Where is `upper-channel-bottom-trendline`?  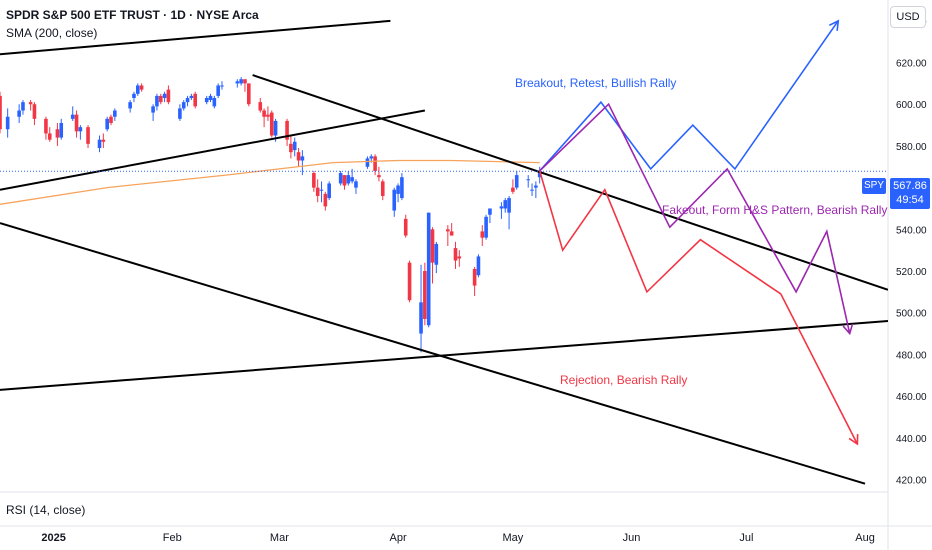 upper-channel-bottom-trendline is located at coordinates (213, 150).